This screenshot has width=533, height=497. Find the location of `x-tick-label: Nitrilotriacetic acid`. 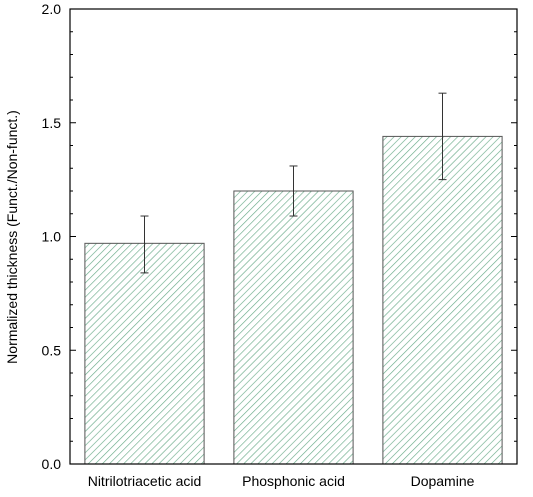

x-tick-label: Nitrilotriacetic acid is located at coordinates (145, 481).